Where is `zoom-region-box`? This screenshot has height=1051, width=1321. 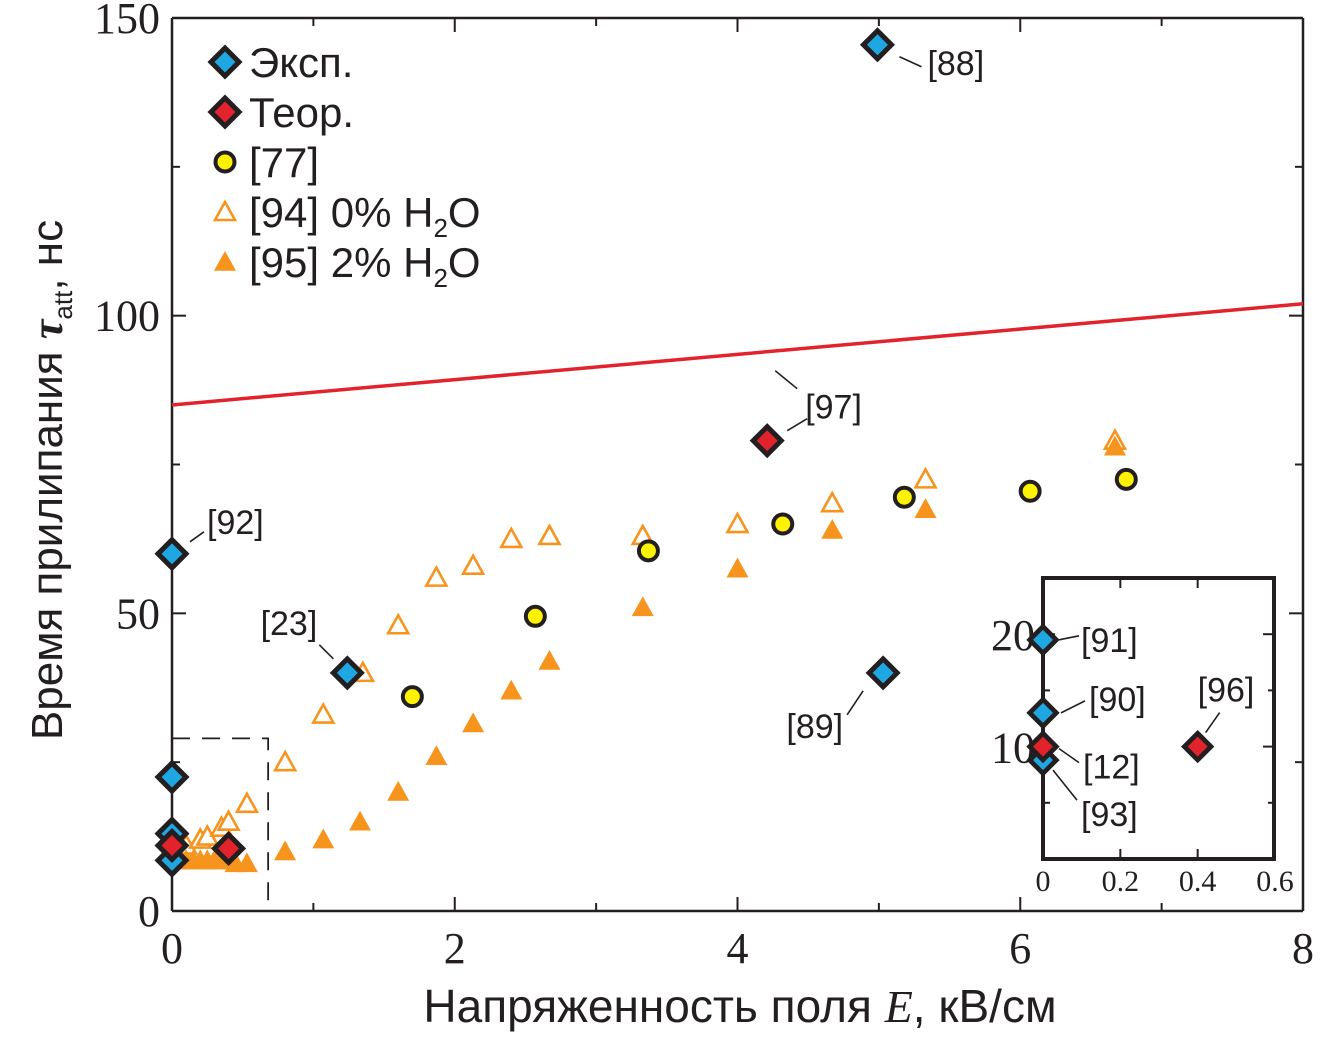
zoom-region-box is located at coordinates (221, 824).